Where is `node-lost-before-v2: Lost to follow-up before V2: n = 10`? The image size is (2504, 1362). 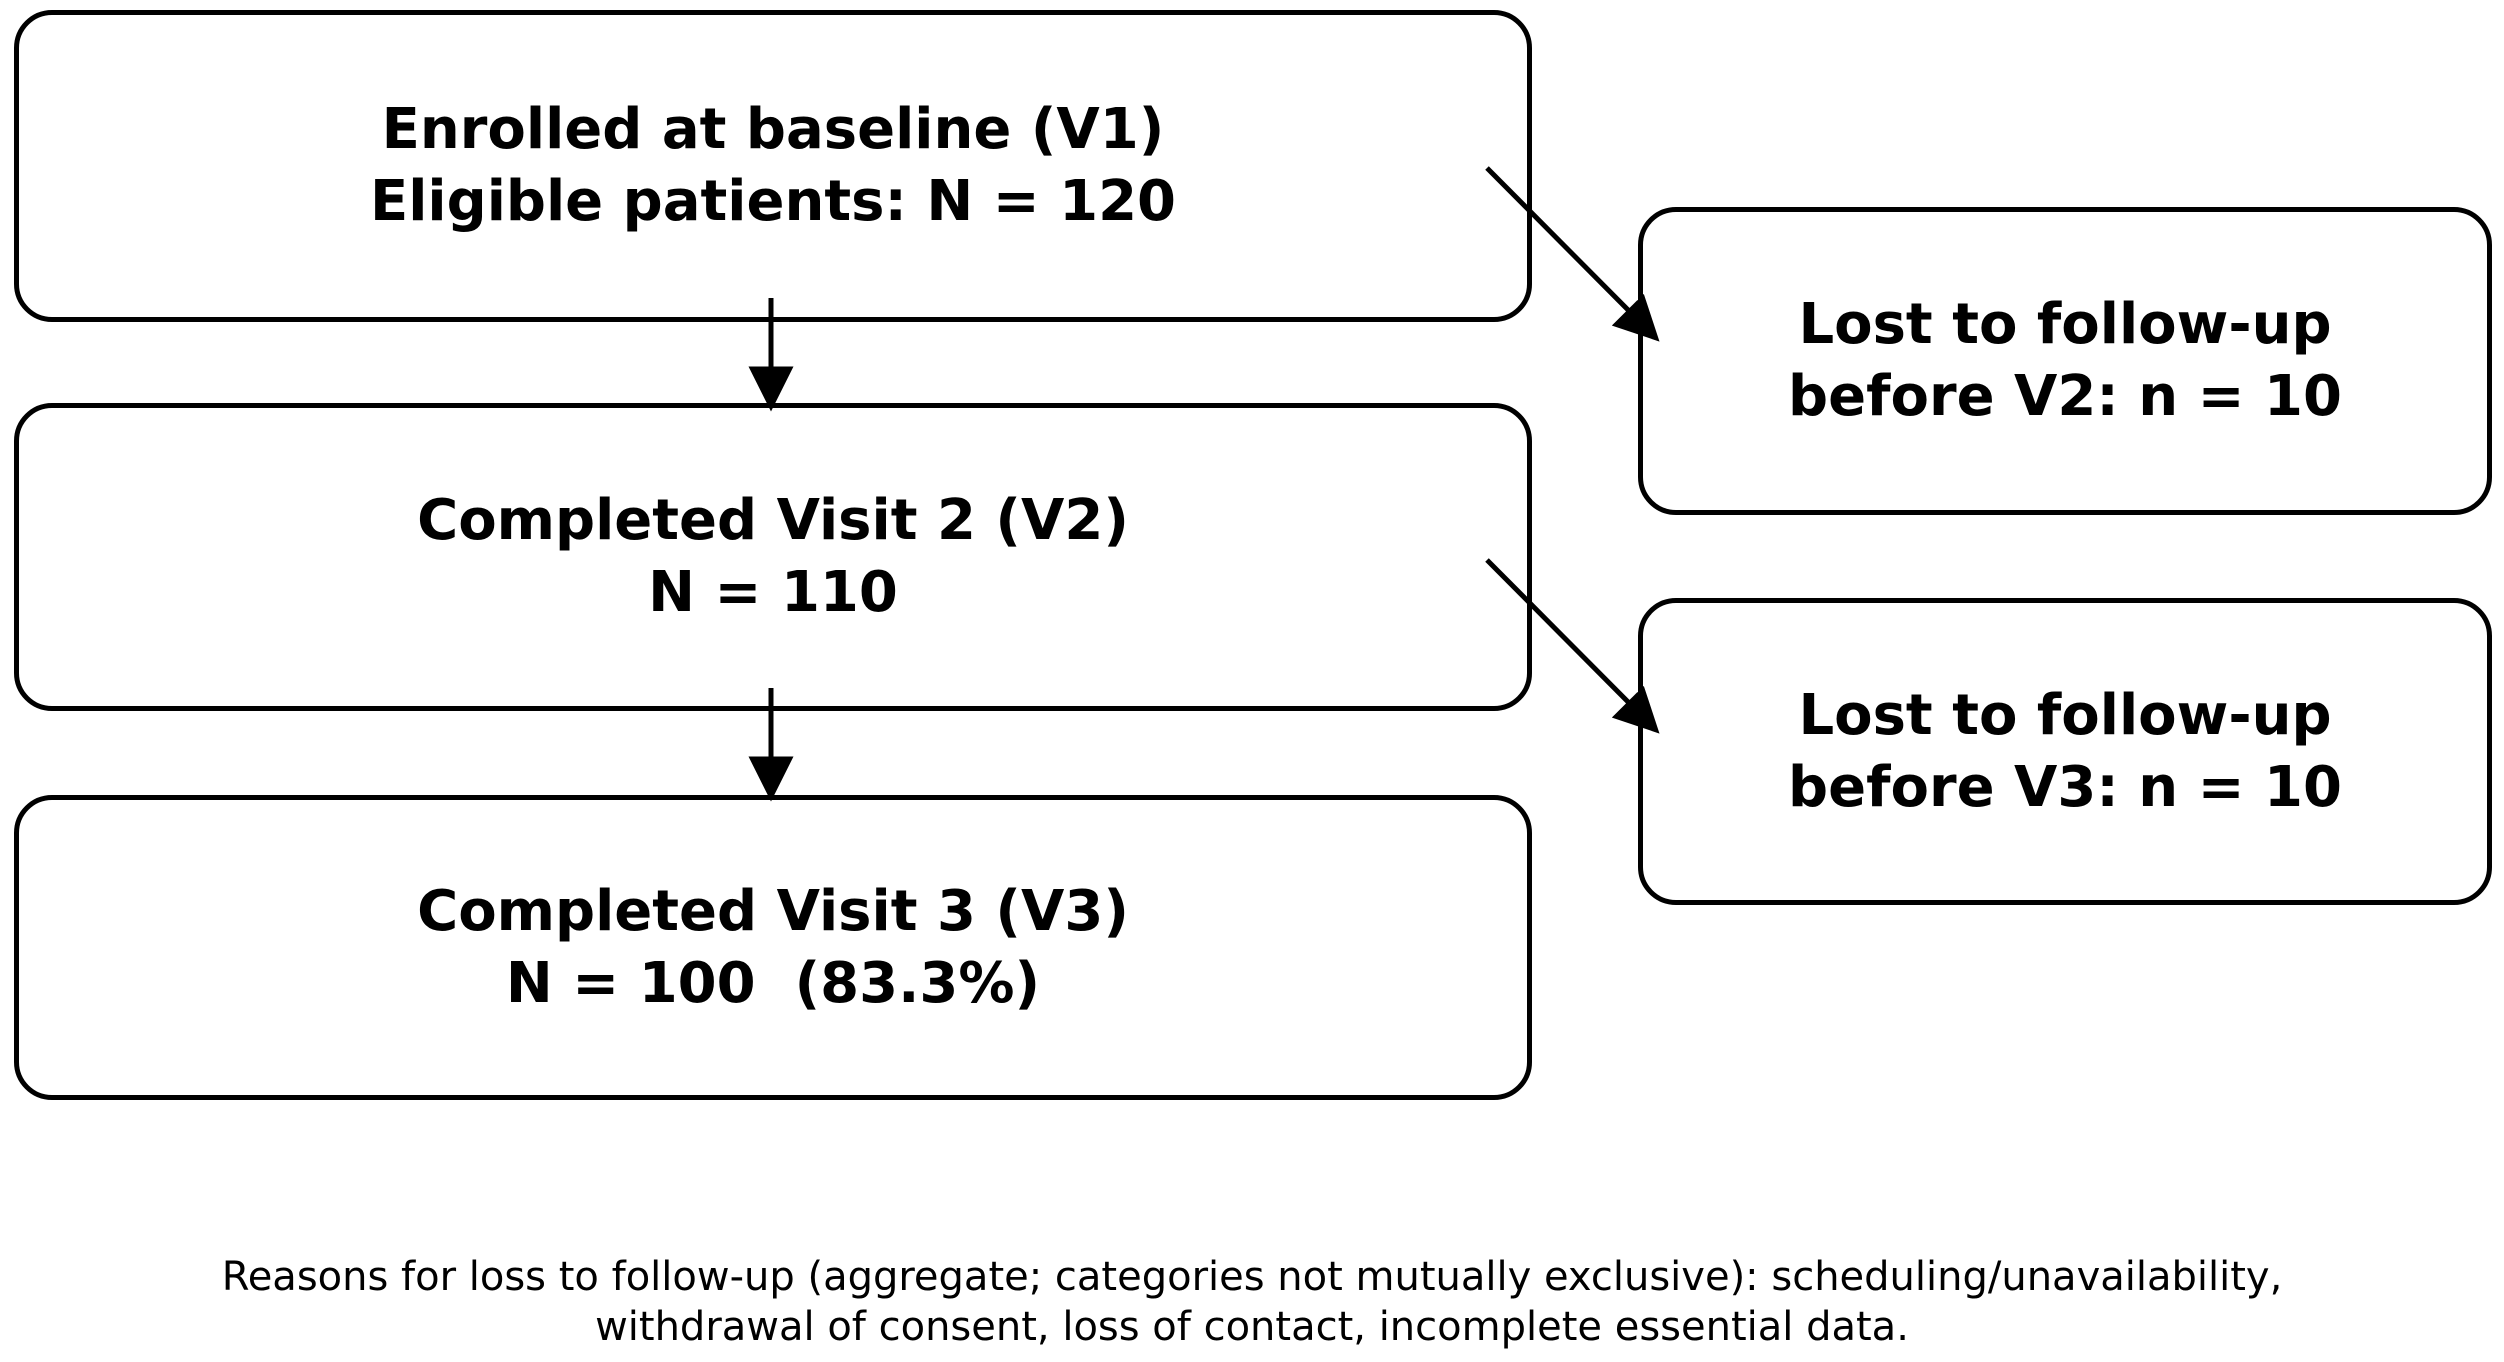 node-lost-before-v2: Lost to follow-up before V2: n = 10 is located at coordinates (2065, 361).